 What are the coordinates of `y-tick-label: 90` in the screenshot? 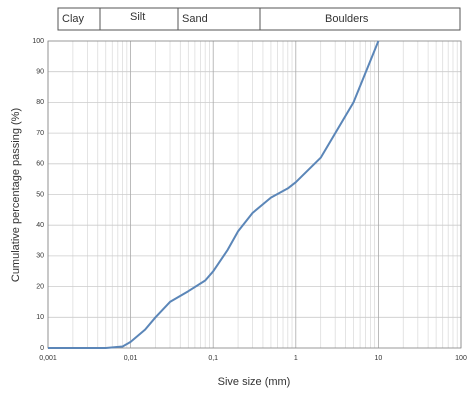 It's located at (40, 72).